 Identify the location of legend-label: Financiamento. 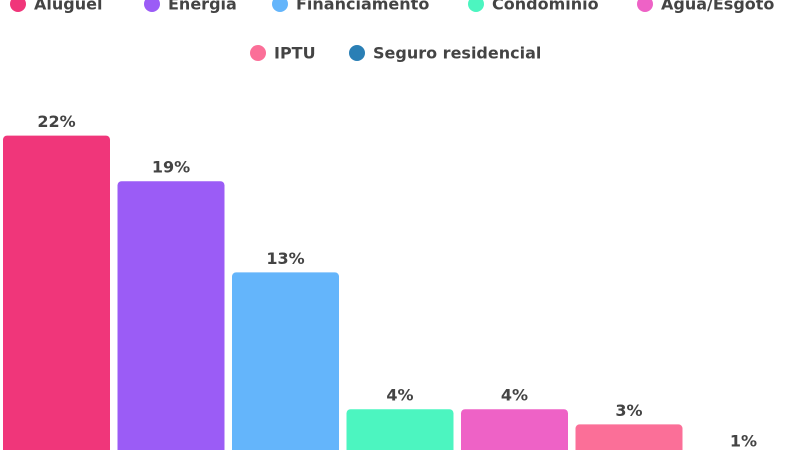
(362, 7).